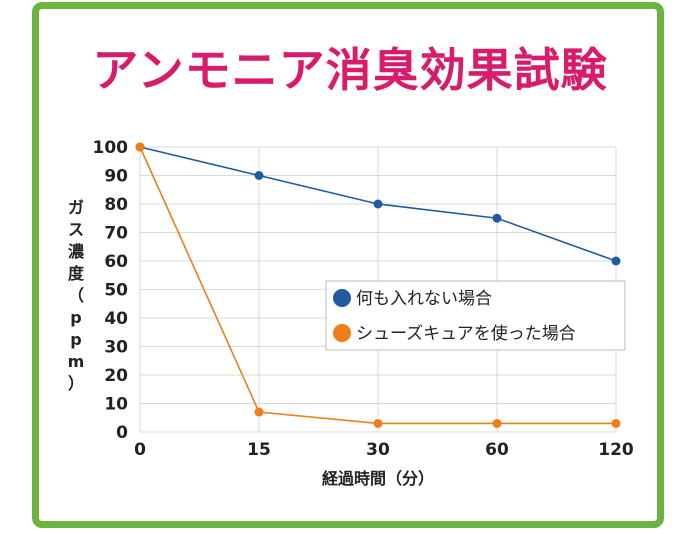  I want to click on y-tick-label: 90, so click(116, 177).